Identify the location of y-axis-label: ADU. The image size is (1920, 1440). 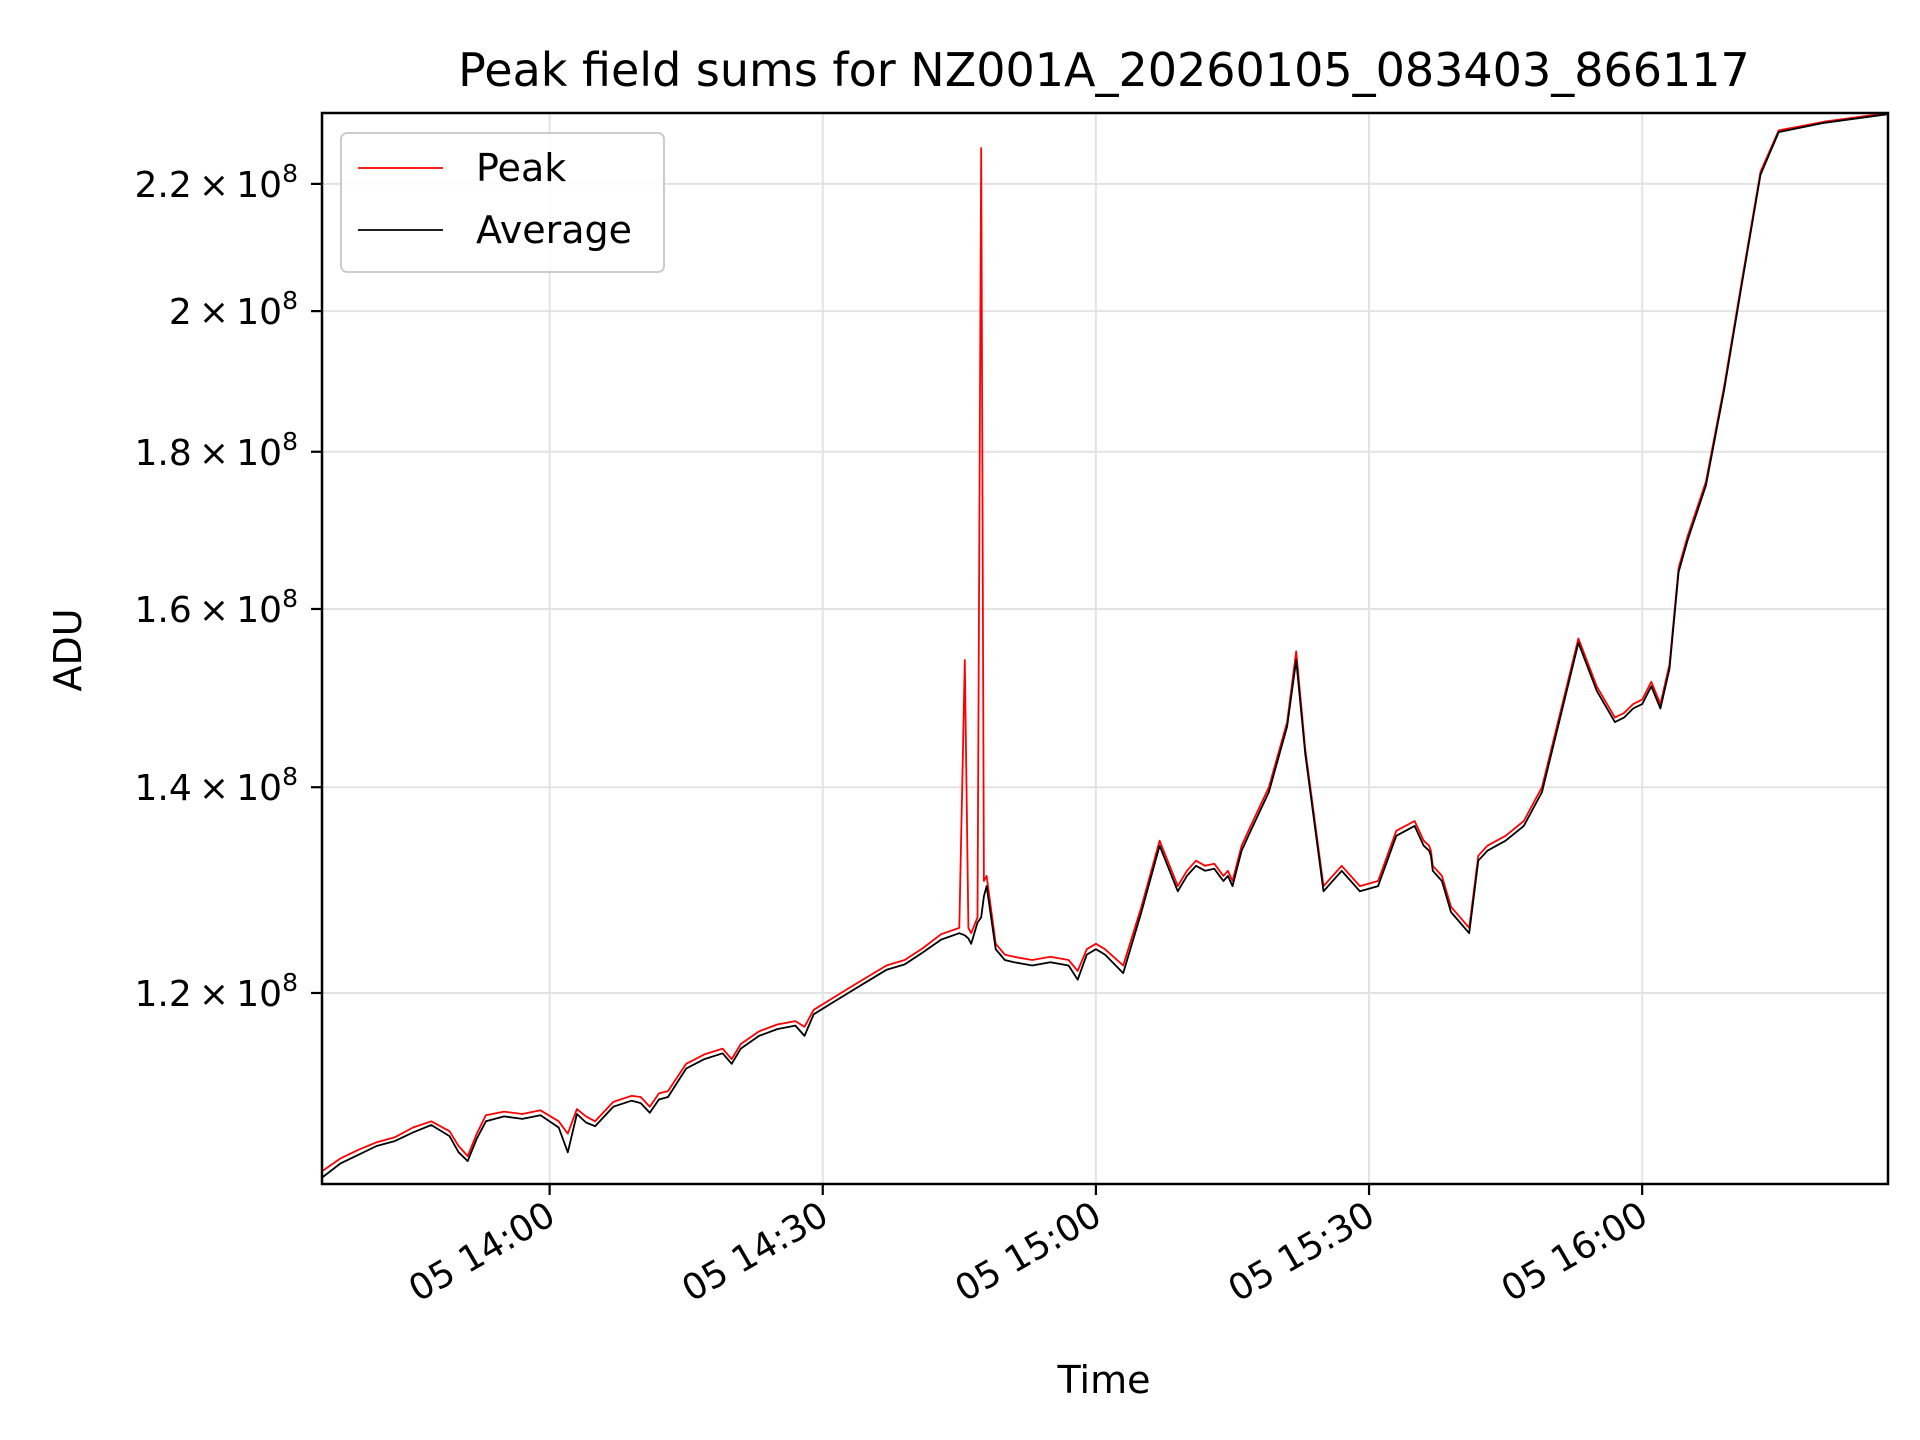
(68, 649).